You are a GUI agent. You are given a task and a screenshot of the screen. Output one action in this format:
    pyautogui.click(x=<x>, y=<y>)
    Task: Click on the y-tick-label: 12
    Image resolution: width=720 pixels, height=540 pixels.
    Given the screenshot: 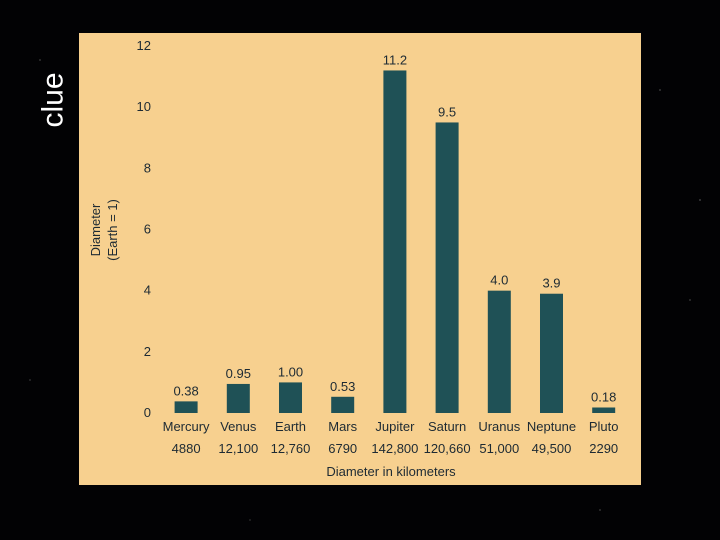 What is the action you would take?
    pyautogui.click(x=144, y=45)
    